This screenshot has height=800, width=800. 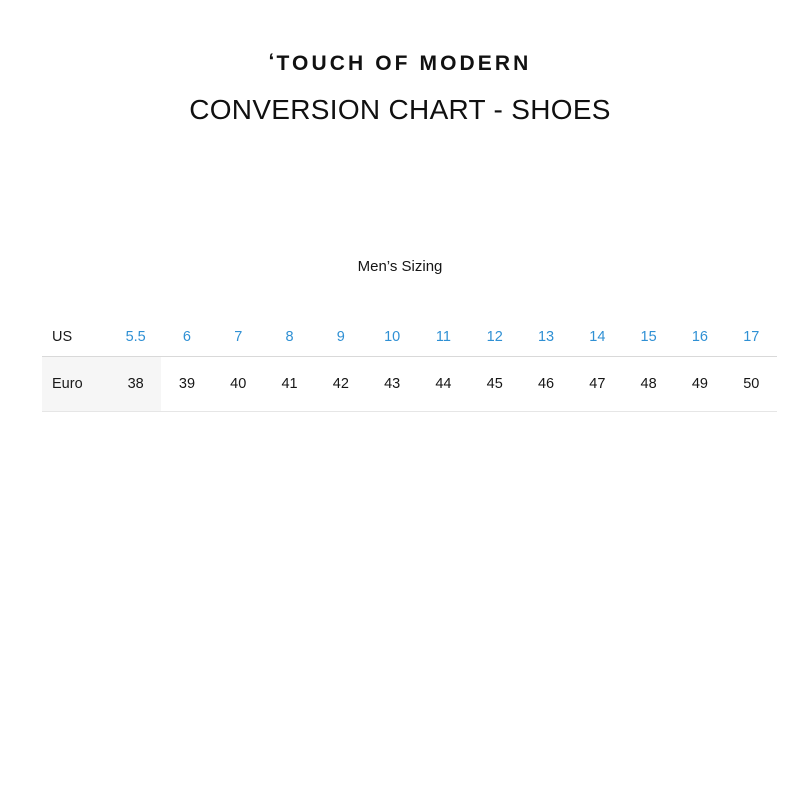 I want to click on cell-us-1: 6, so click(x=187, y=337).